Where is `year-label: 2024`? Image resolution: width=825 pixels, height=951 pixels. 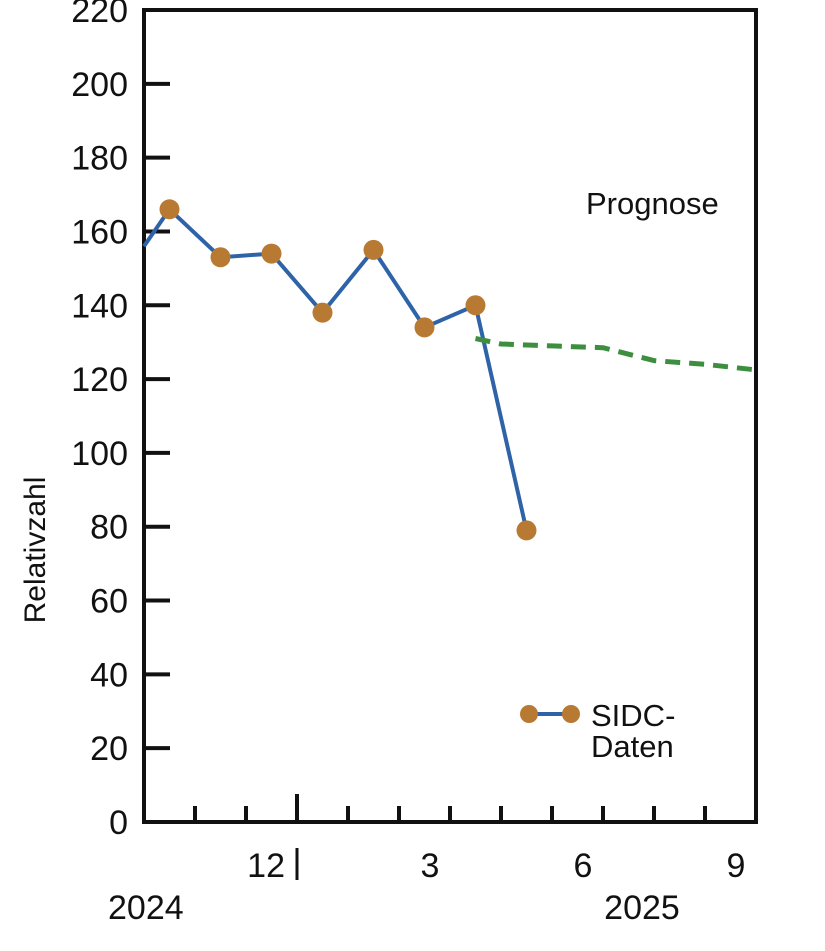 year-label: 2024 is located at coordinates (146, 908).